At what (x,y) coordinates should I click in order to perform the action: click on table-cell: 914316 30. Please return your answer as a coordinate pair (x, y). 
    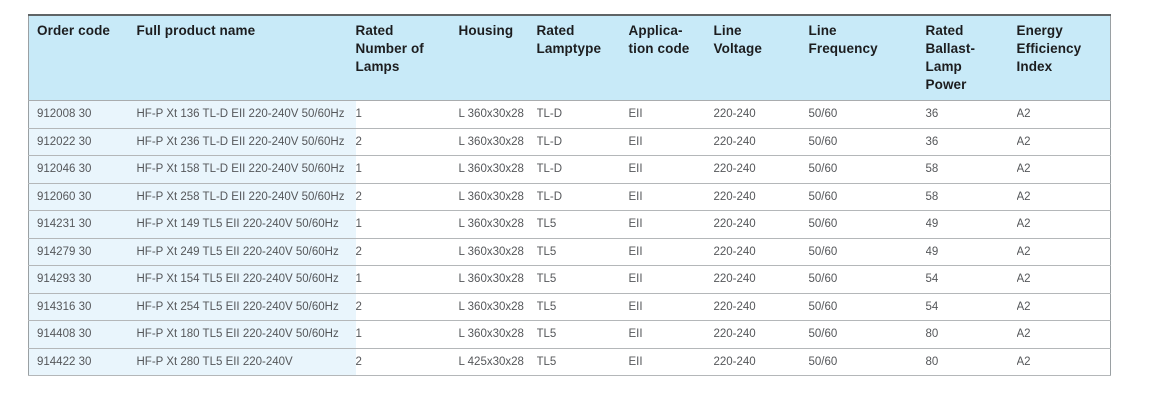
    Looking at the image, I should click on (82, 307).